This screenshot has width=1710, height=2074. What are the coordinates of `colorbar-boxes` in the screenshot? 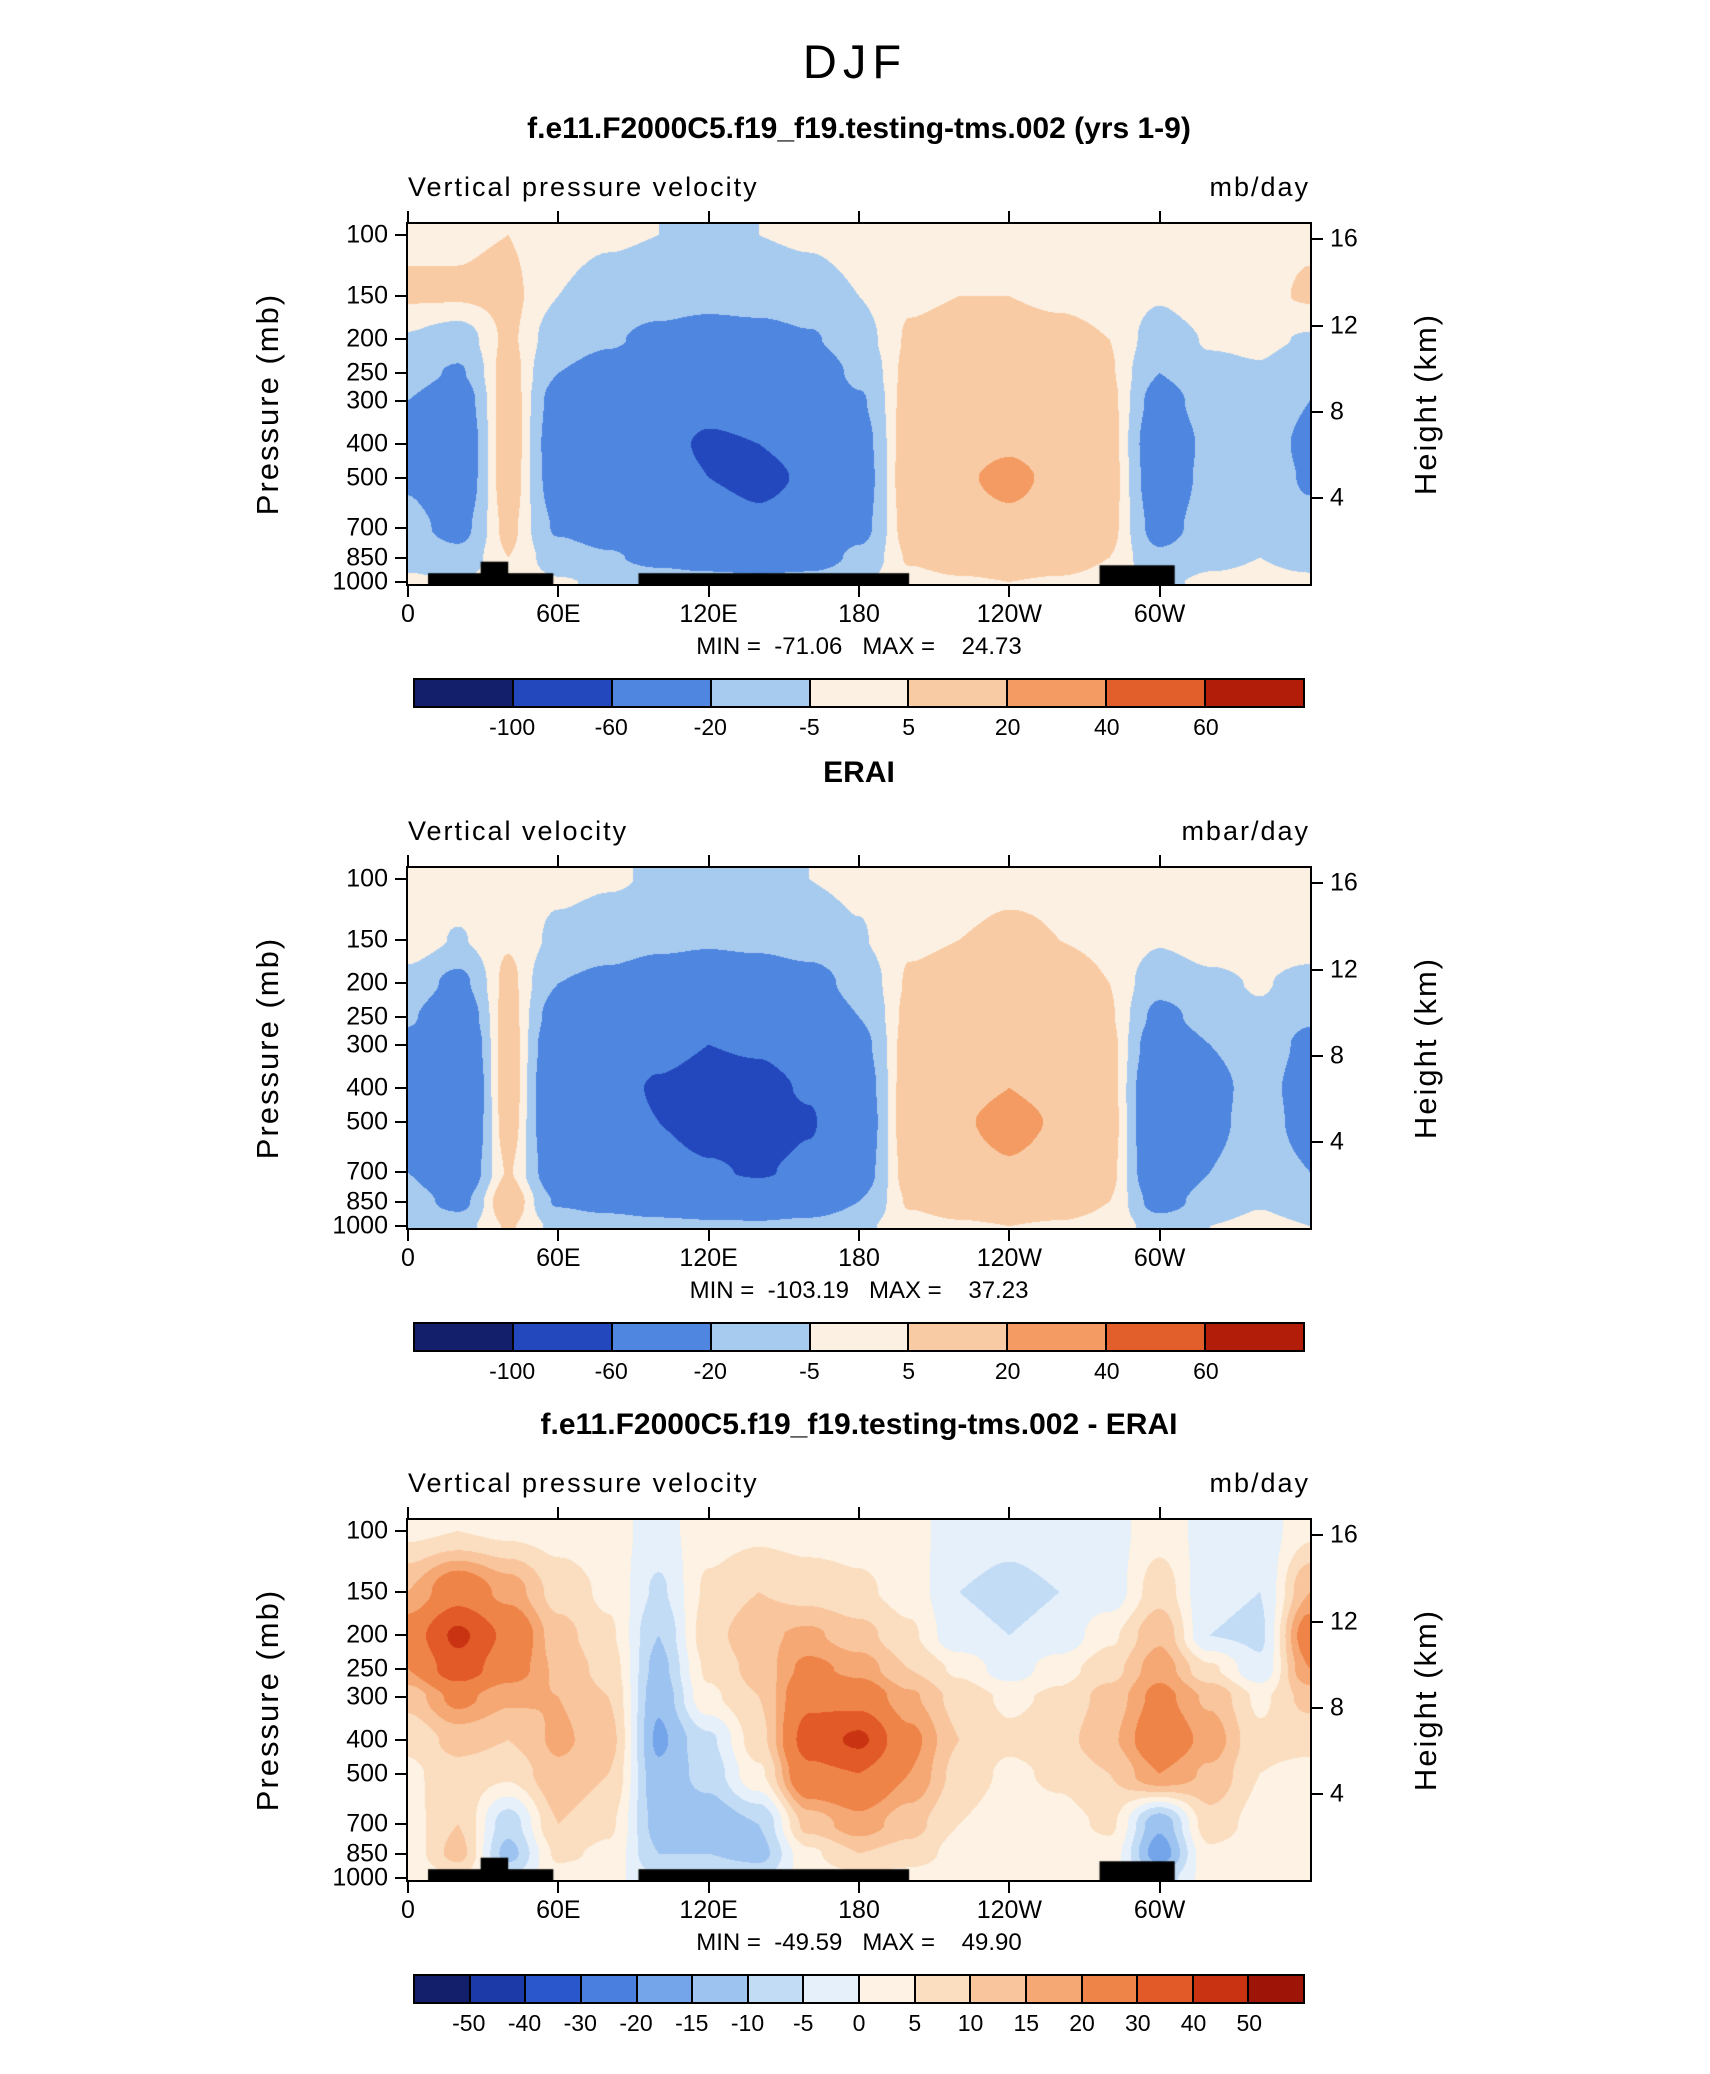 It's located at (859, 693).